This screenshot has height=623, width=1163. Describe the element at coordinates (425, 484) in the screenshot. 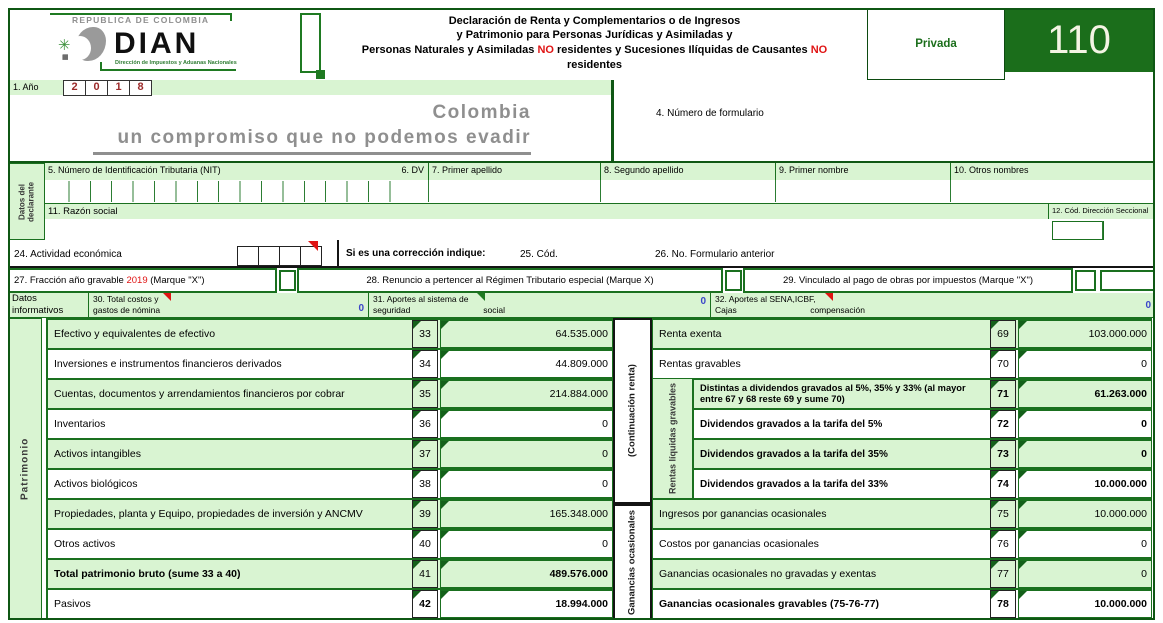

I see `row-num: 38` at that location.